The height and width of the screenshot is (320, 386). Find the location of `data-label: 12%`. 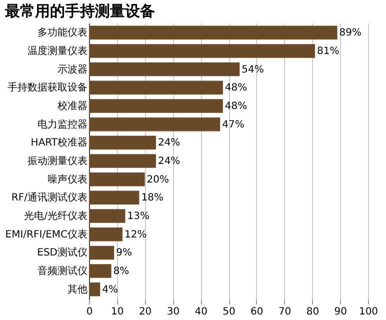

data-label: 12% is located at coordinates (135, 234).